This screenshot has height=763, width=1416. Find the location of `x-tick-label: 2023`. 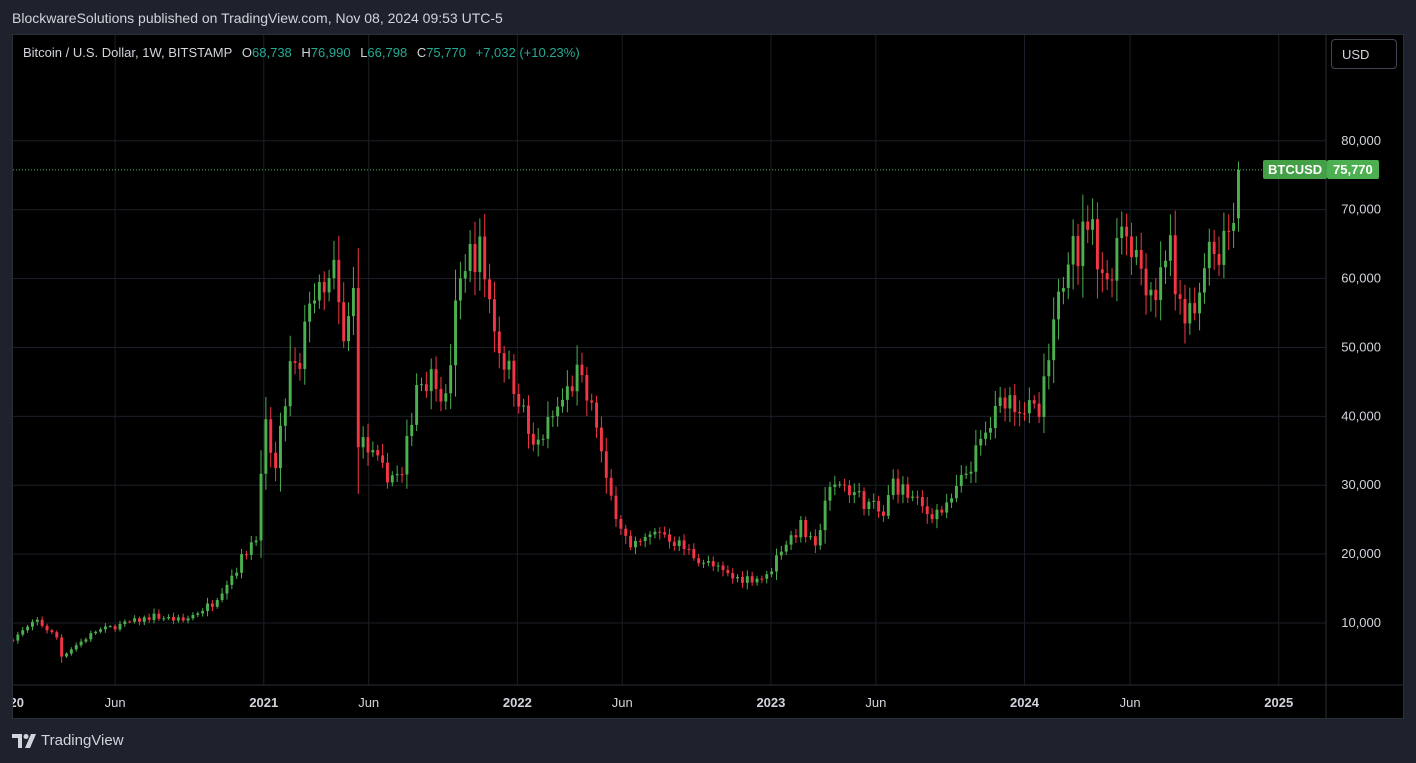

x-tick-label: 2023 is located at coordinates (770, 702).